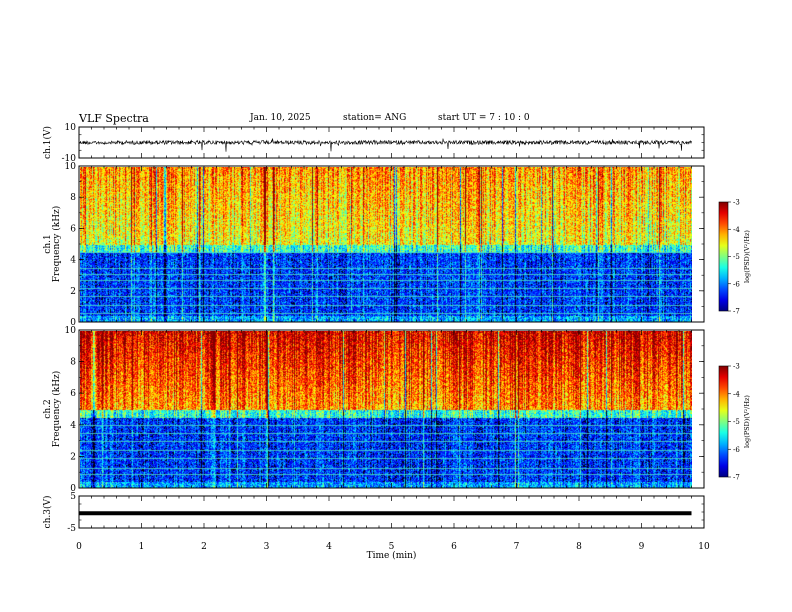 This screenshot has width=792, height=612. What do you see at coordinates (723, 421) in the screenshot?
I see `spectrogram-ch2-colorbar` at bounding box center [723, 421].